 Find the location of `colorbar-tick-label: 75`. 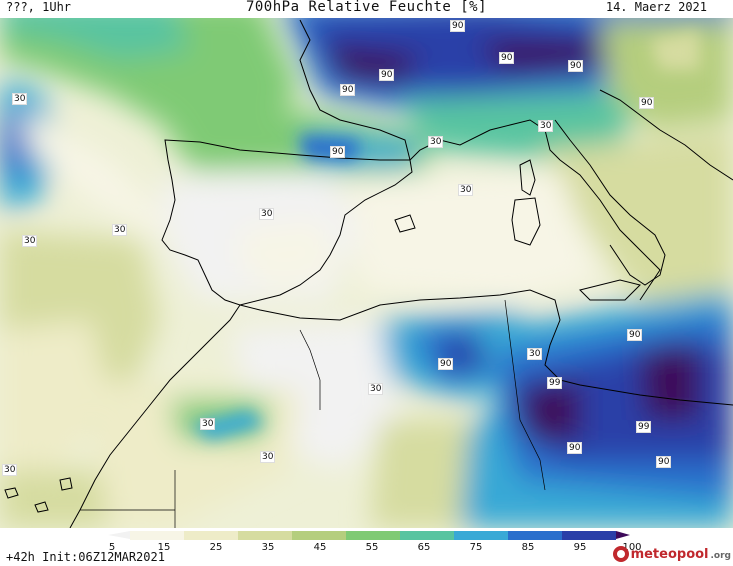

colorbar-tick-label: 75 is located at coordinates (476, 547).